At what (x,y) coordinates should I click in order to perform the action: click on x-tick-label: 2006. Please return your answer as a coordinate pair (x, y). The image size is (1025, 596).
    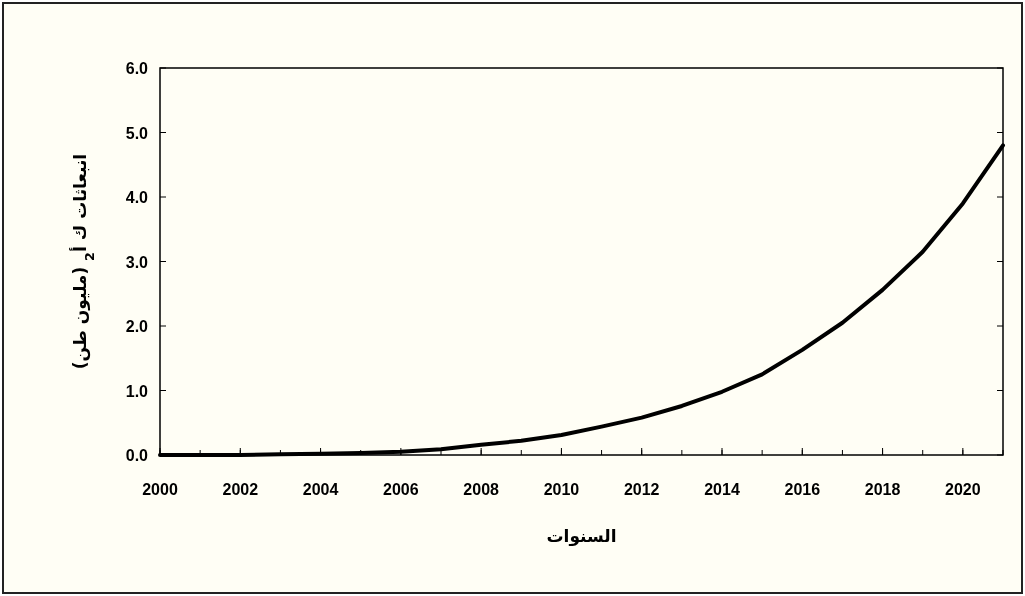
    Looking at the image, I should click on (401, 489).